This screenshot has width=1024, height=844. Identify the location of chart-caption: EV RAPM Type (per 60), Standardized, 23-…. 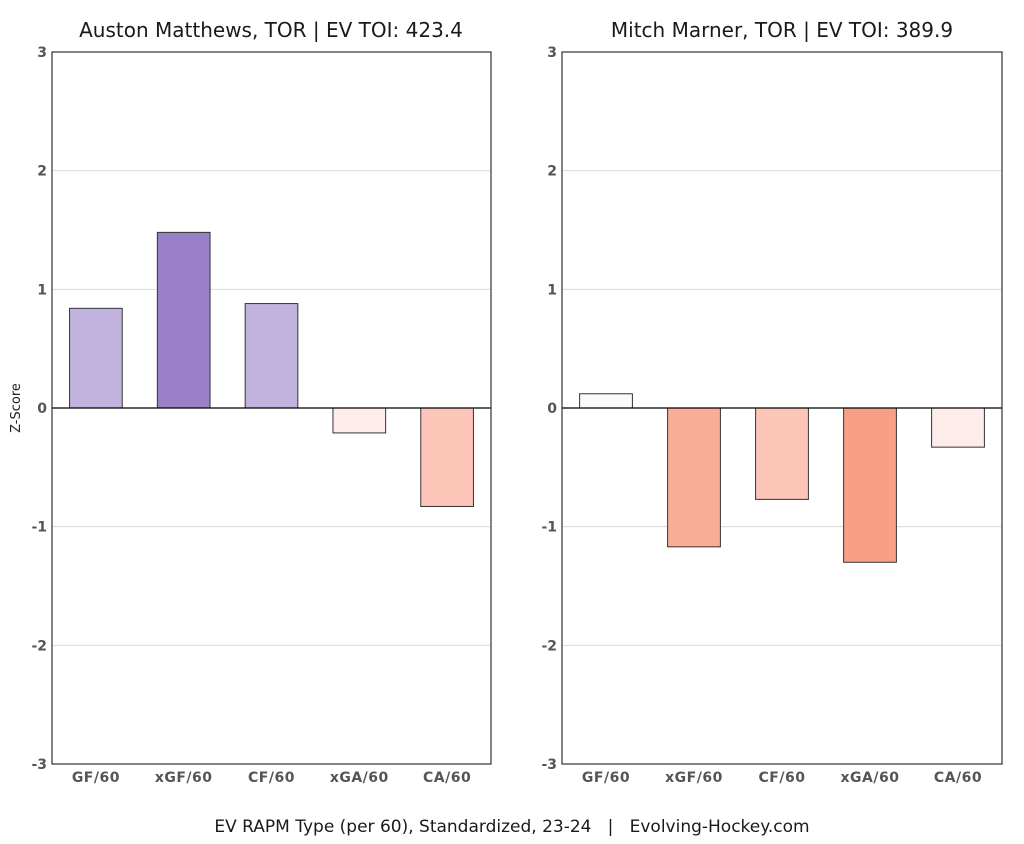
(511, 827).